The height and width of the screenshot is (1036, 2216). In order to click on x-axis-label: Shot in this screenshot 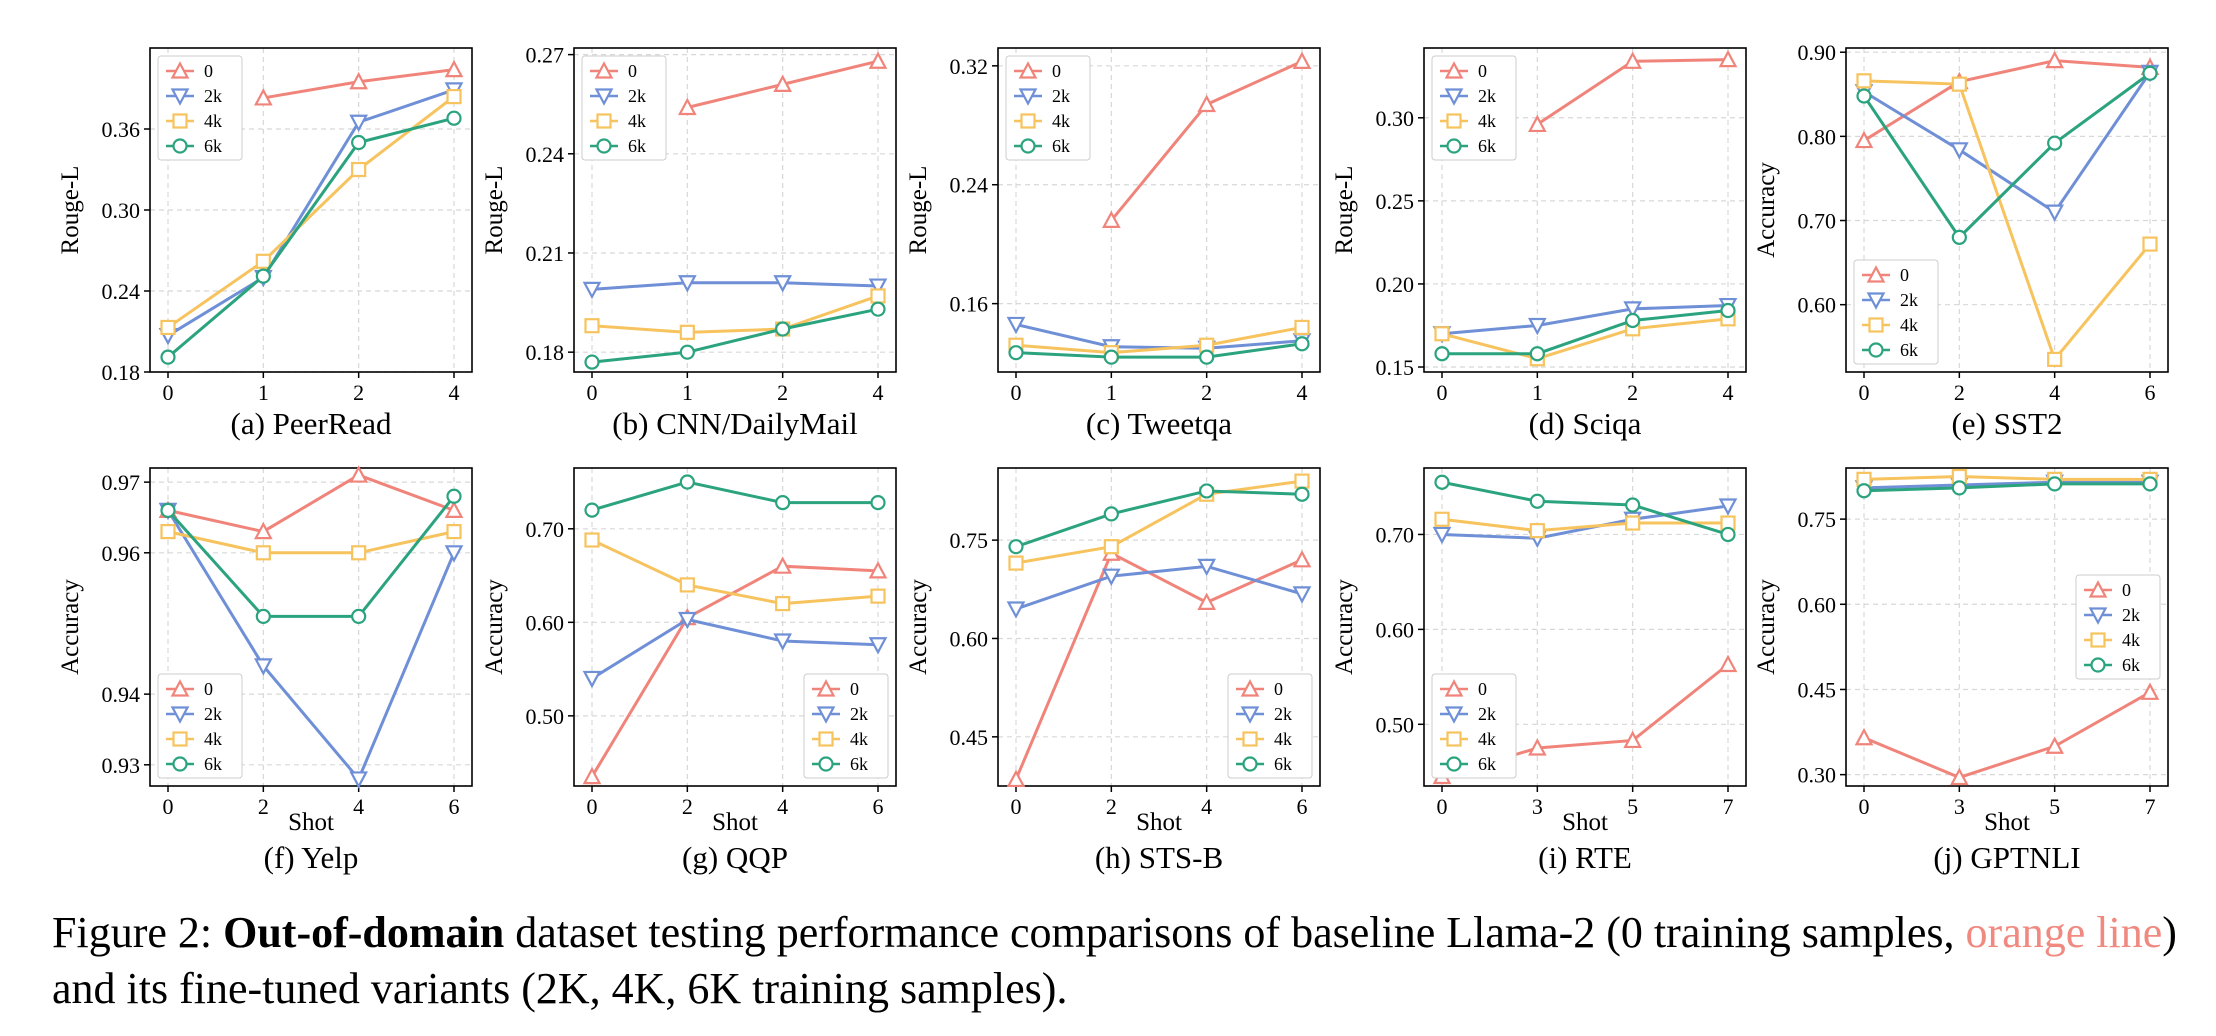, I will do `click(735, 822)`.